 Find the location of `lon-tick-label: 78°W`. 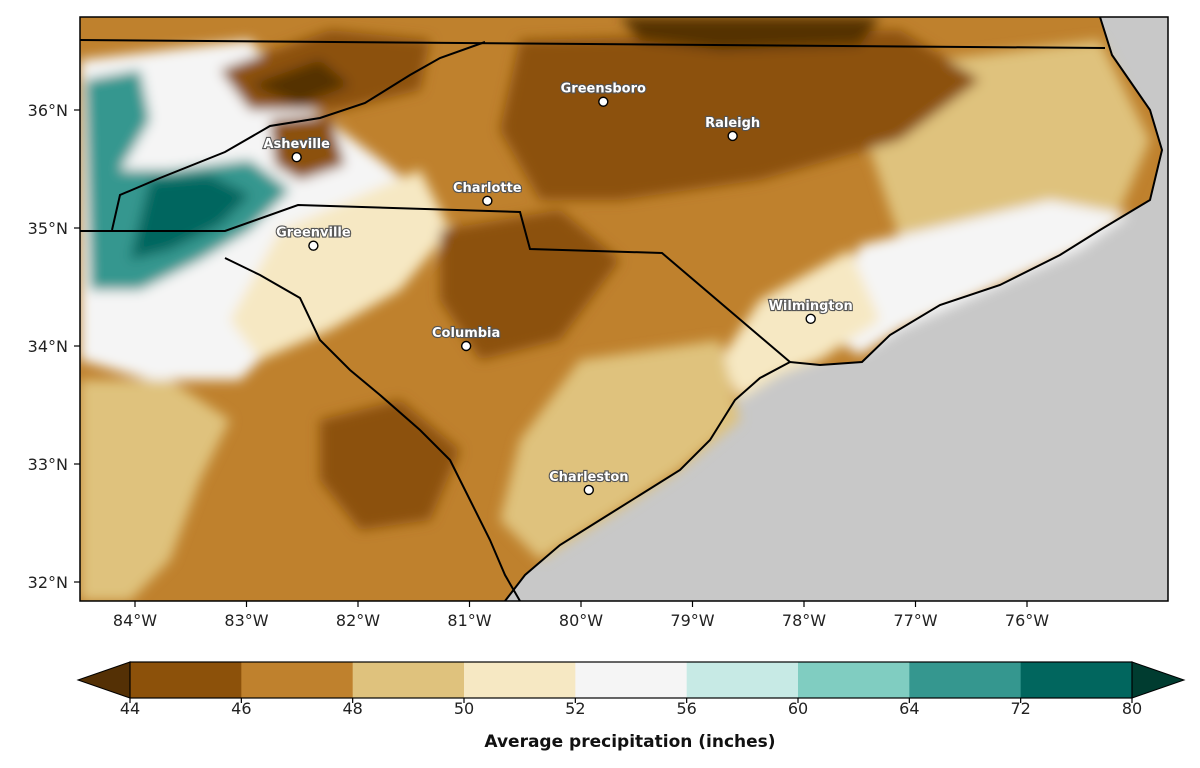

lon-tick-label: 78°W is located at coordinates (804, 620).